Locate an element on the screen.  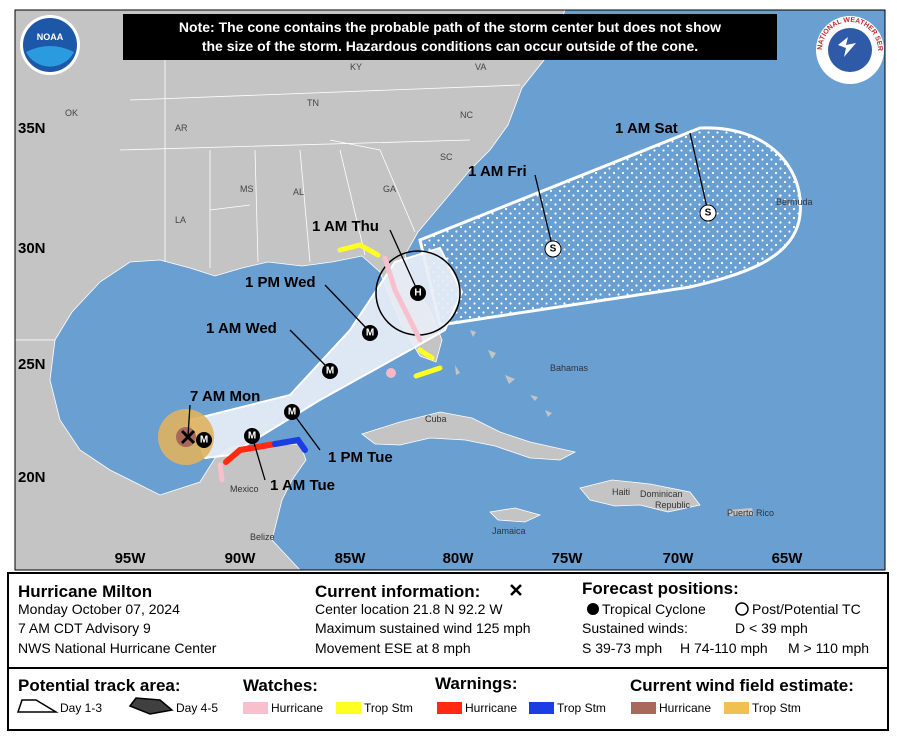
info-line: NWS National Hurricane Center is located at coordinates (117, 648).